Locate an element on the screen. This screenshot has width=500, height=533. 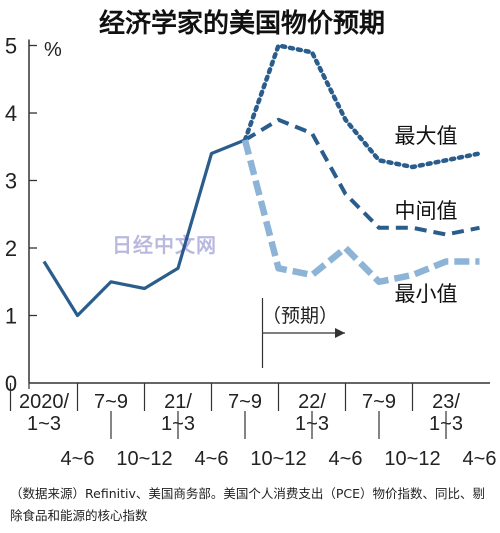
series-line-min is located at coordinates (360, 212).